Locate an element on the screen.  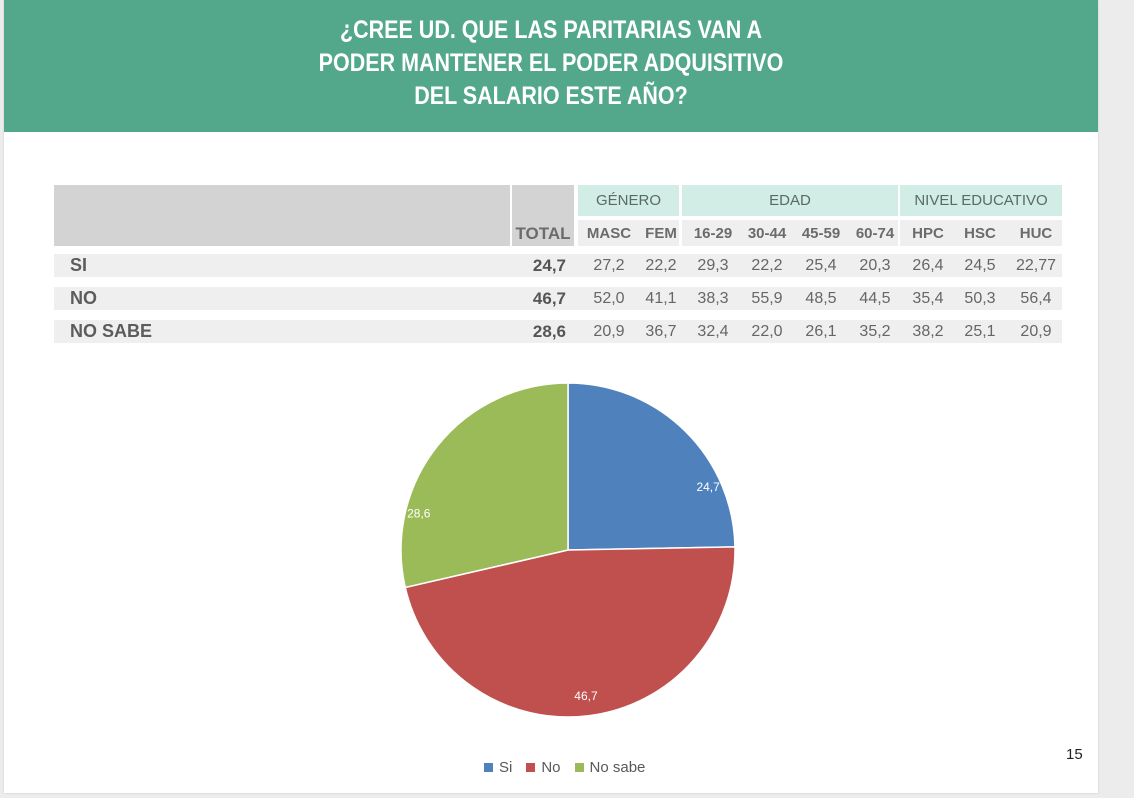
column-header: 45-59 is located at coordinates (821, 233).